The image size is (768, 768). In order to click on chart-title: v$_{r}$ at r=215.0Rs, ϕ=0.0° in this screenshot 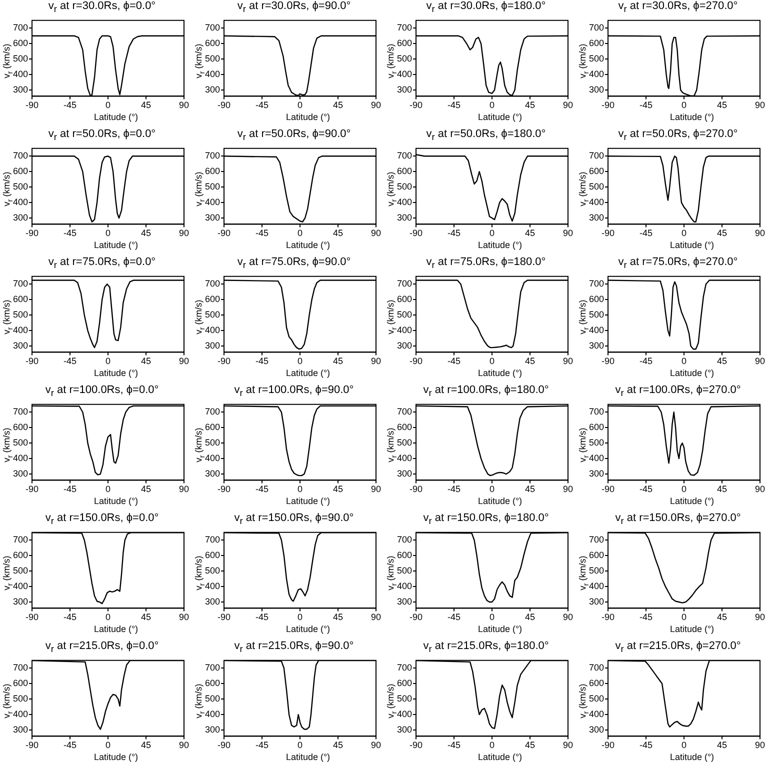, I will do `click(102, 647)`.